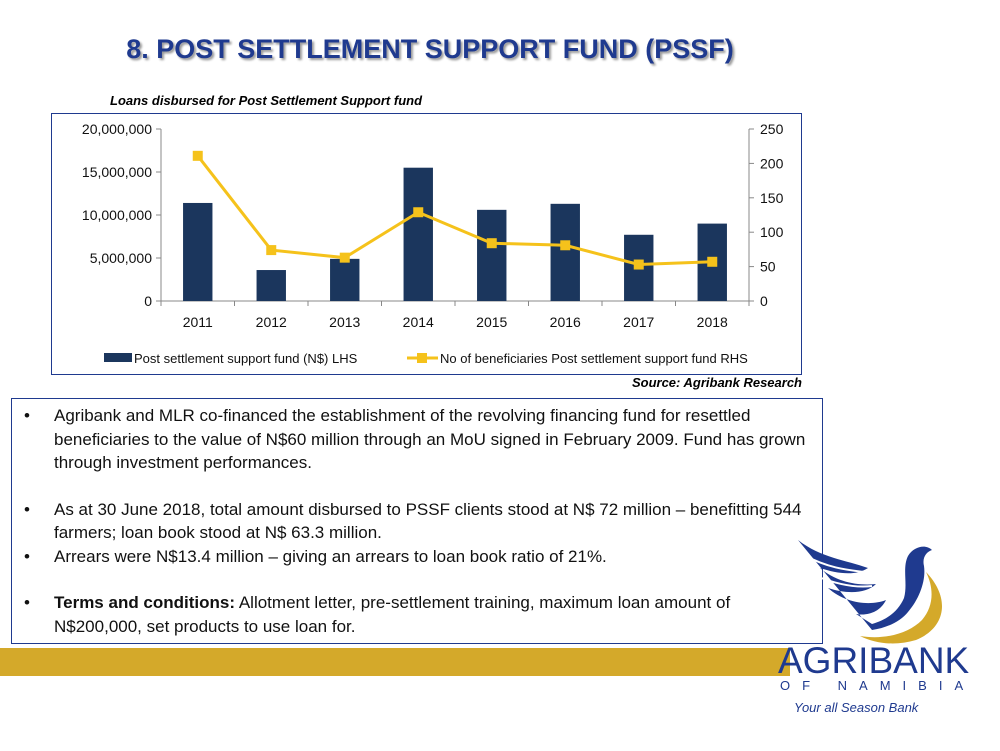 The image size is (1000, 751). What do you see at coordinates (878, 685) in the screenshot?
I see `logo-subtitle: OF NAMIBIA` at bounding box center [878, 685].